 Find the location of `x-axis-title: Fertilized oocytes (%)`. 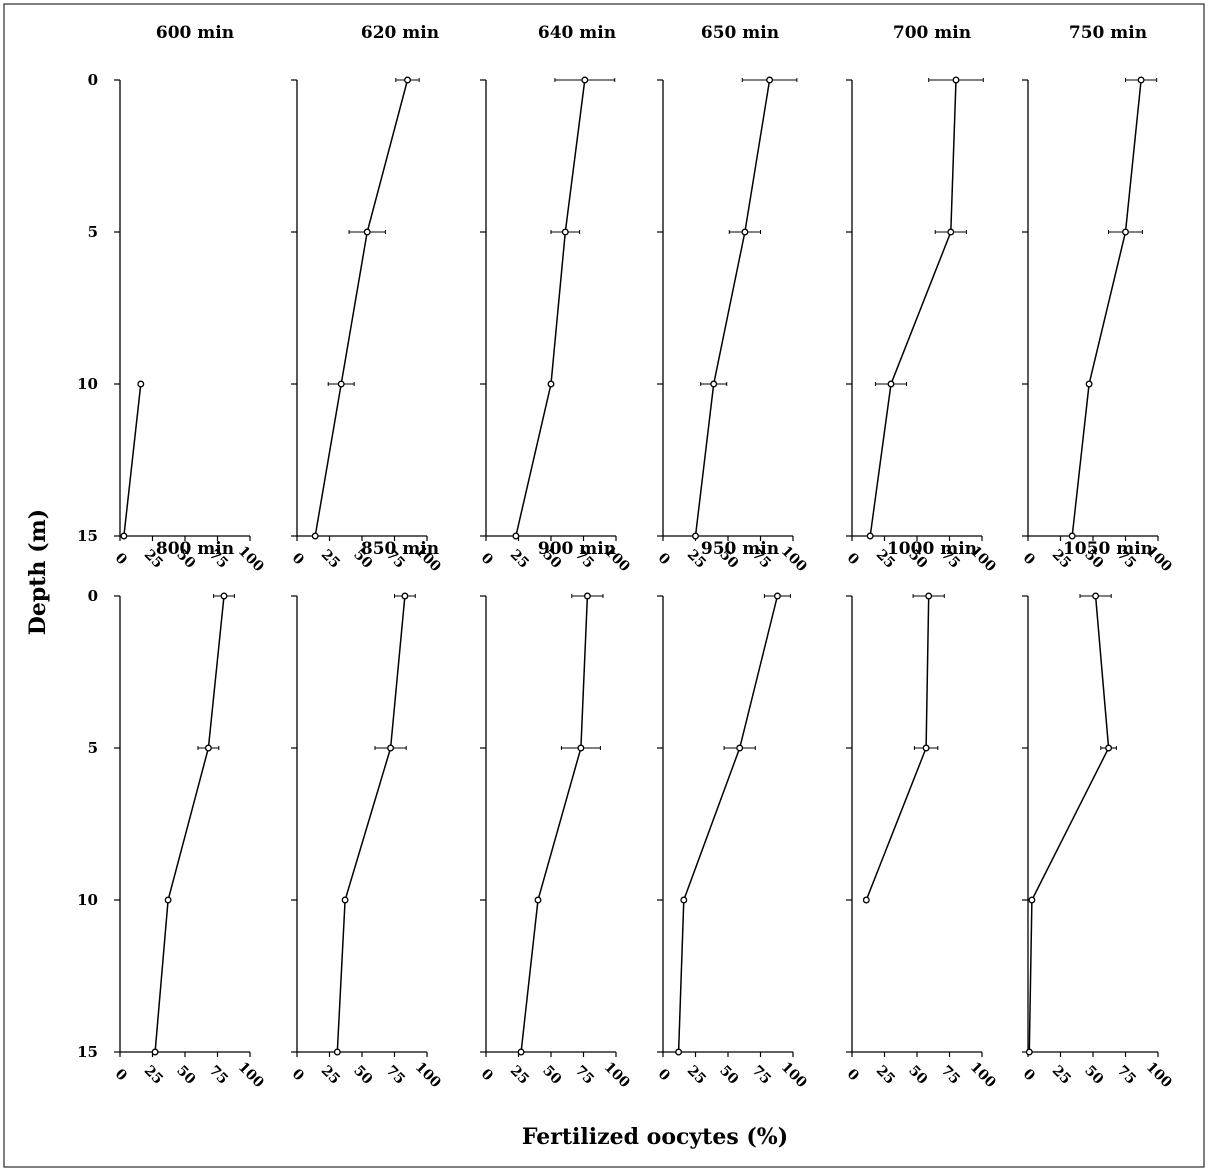

x-axis-title: Fertilized oocytes (%) is located at coordinates (655, 1137).